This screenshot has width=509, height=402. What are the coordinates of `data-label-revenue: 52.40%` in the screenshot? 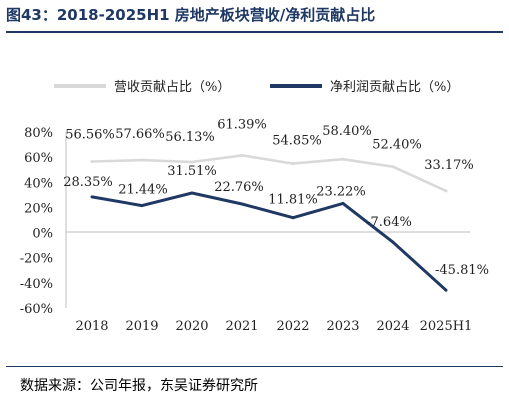 It's located at (397, 145).